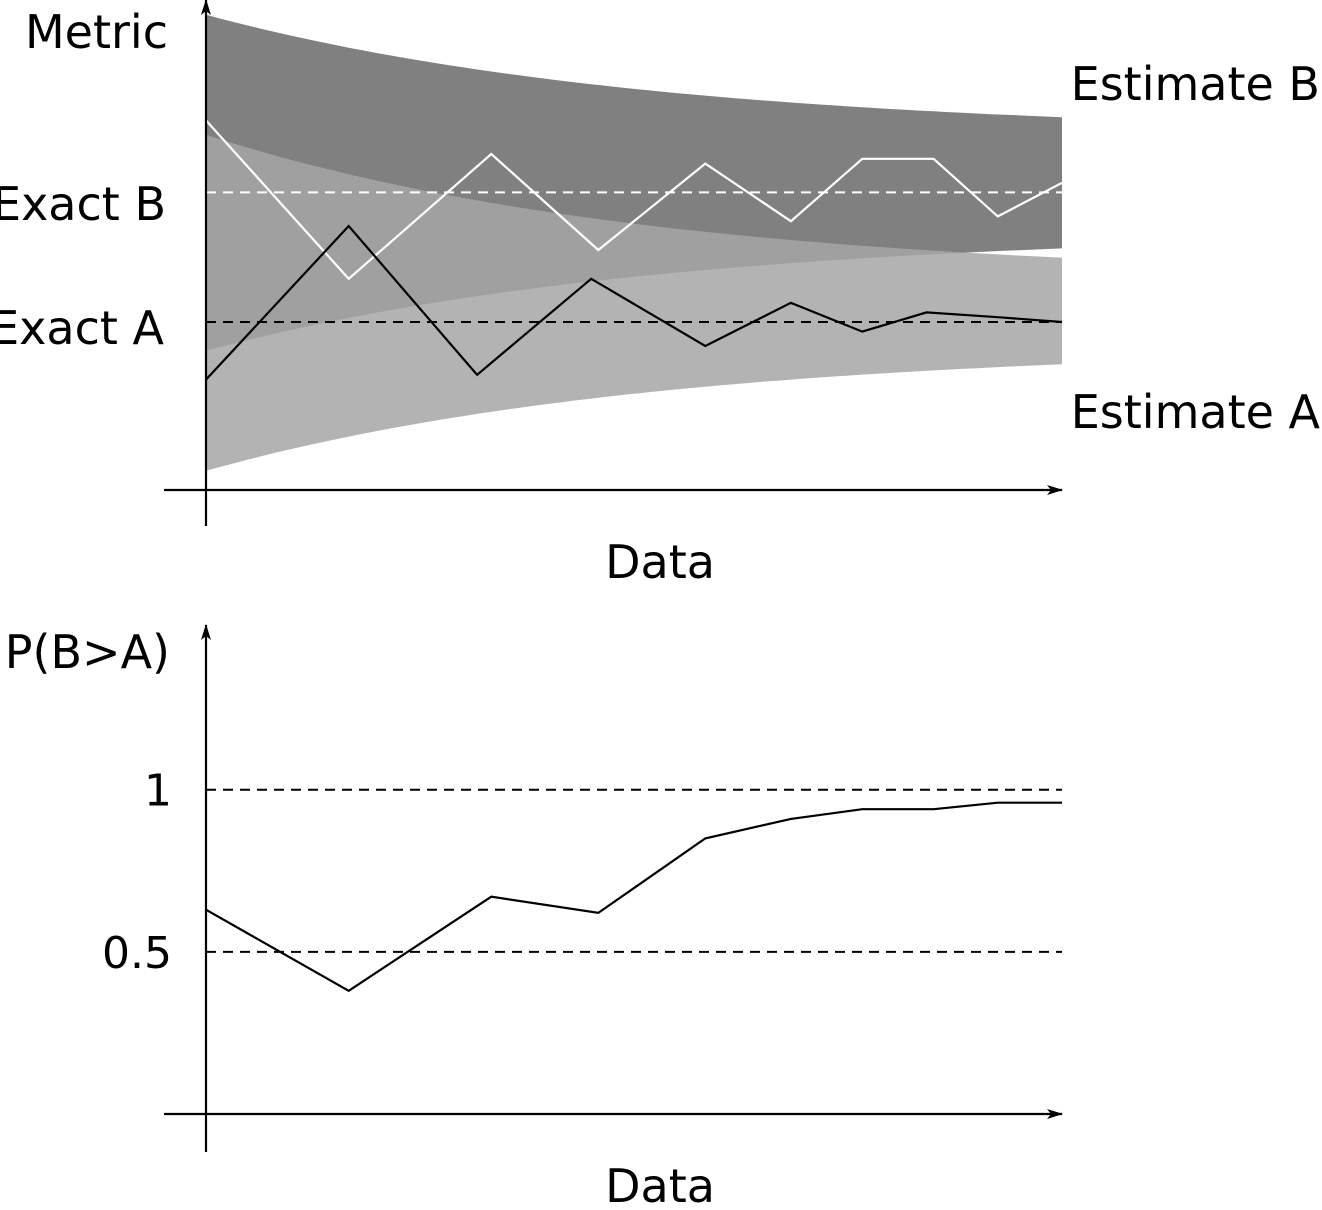 The width and height of the screenshot is (1322, 1210). Describe the element at coordinates (83, 204) in the screenshot. I see `exact-b-label: Exact B` at that location.